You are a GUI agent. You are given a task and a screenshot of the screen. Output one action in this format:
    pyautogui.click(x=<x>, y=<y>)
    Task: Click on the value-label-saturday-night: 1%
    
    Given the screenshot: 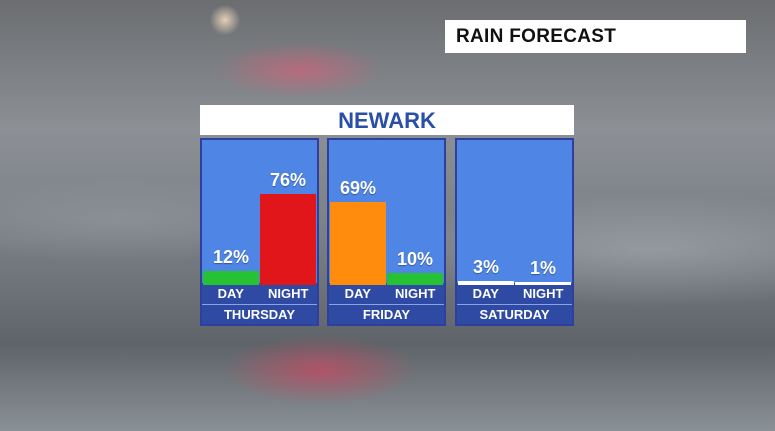 What is the action you would take?
    pyautogui.click(x=542, y=268)
    